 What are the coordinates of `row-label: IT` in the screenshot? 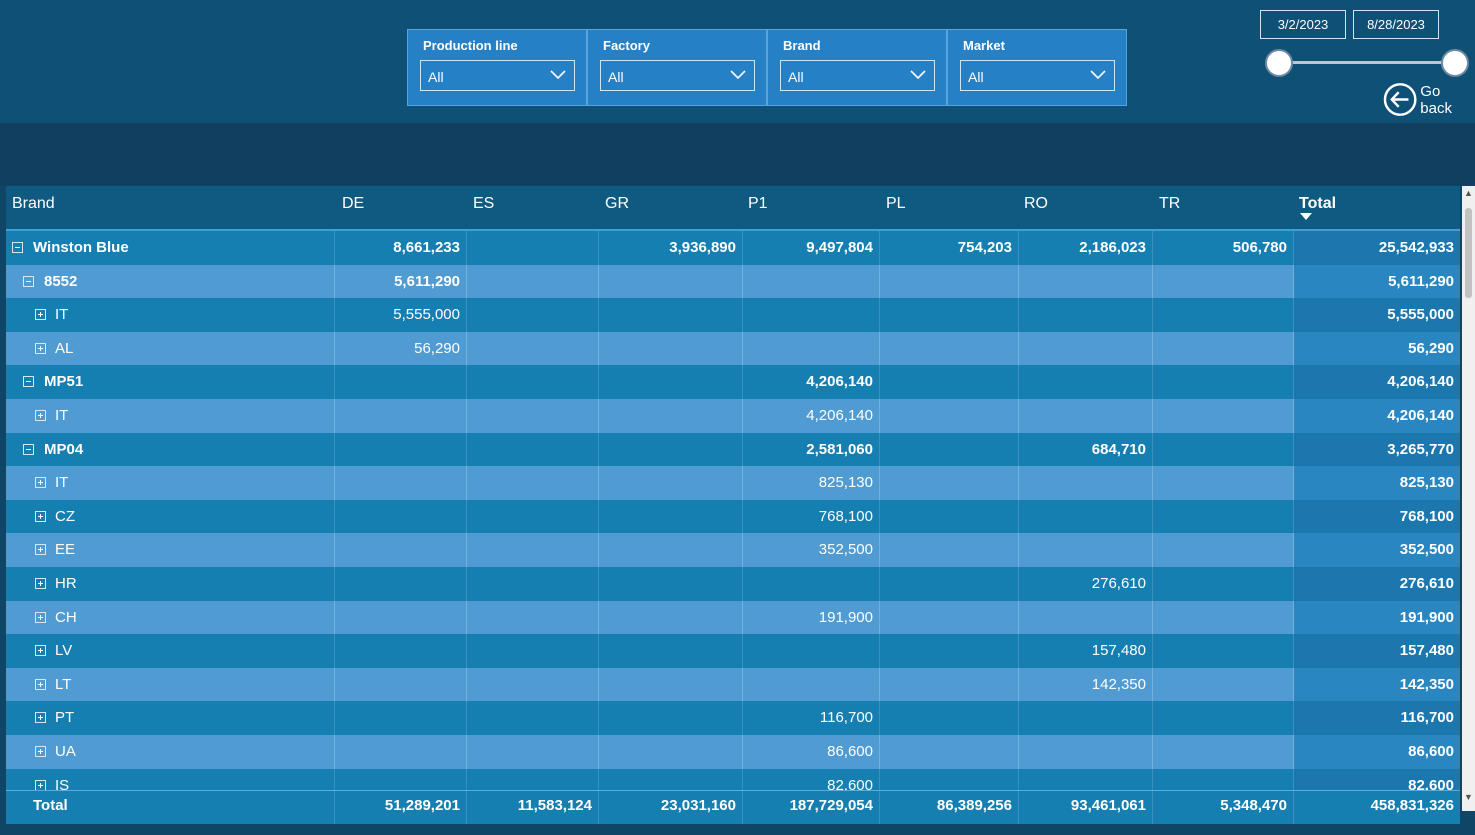 It's located at (62, 415).